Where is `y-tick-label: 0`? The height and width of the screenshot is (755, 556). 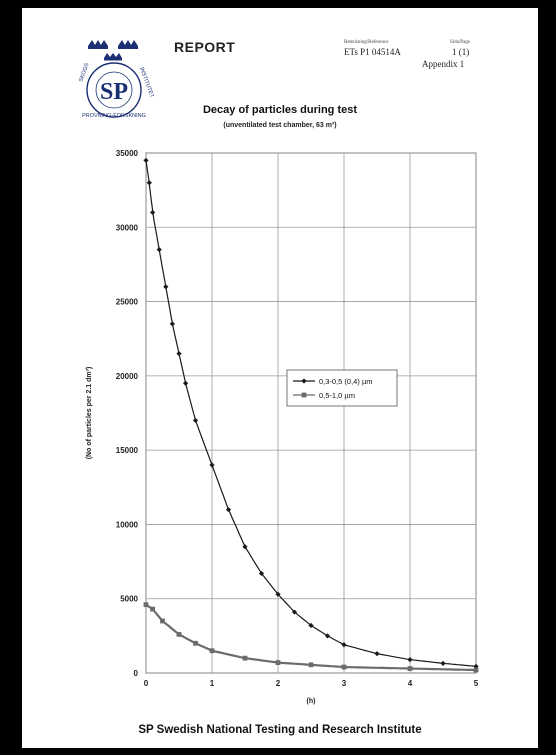 y-tick-label: 0 is located at coordinates (136, 673).